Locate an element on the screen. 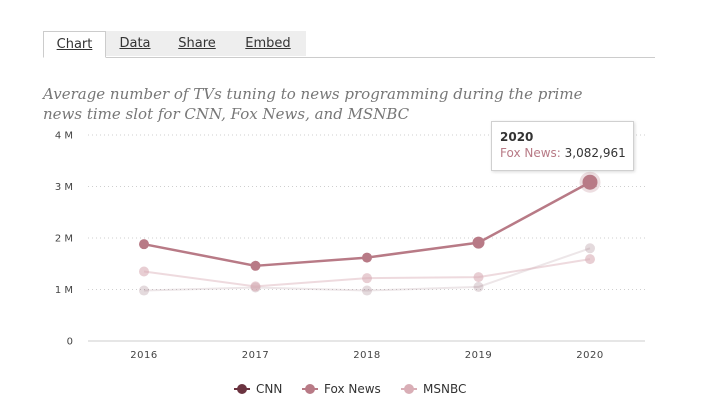 The image size is (721, 417). y-tick-label: 2 M is located at coordinates (64, 239).